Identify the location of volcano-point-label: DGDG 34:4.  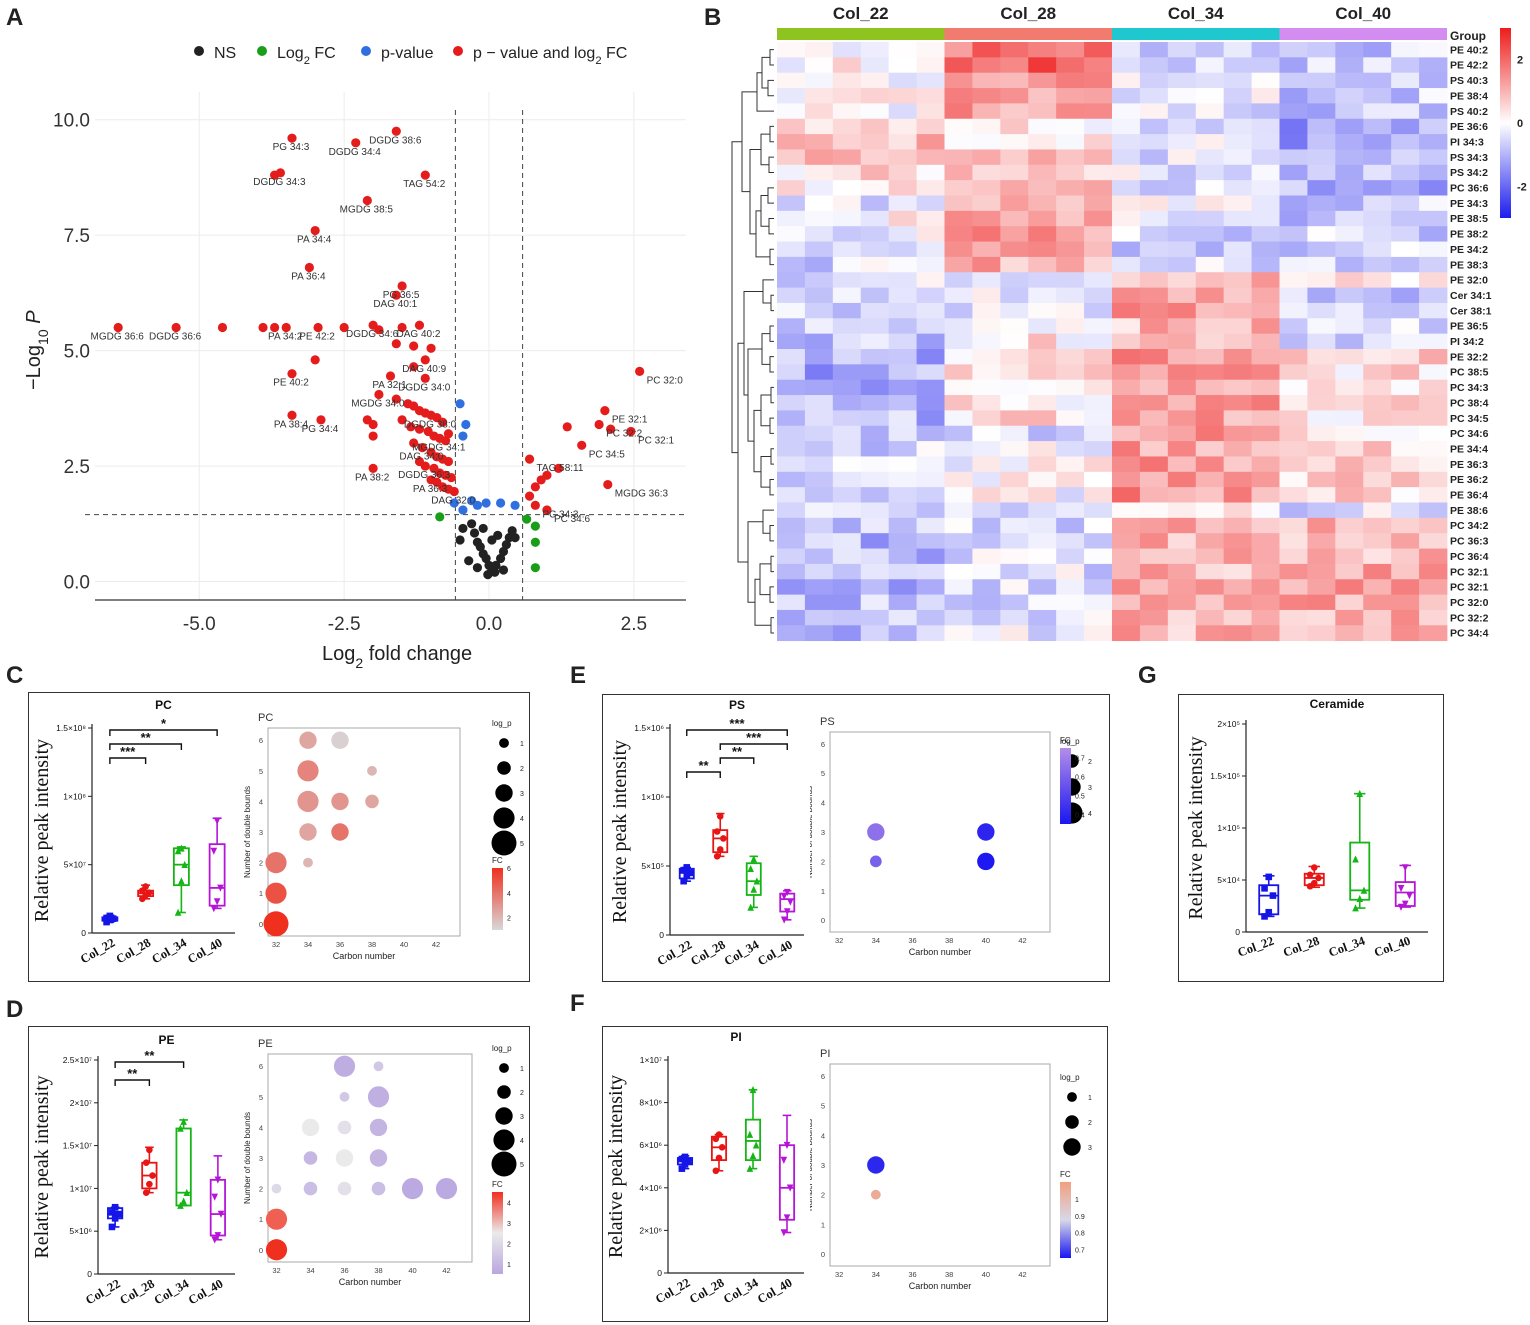
(355, 152).